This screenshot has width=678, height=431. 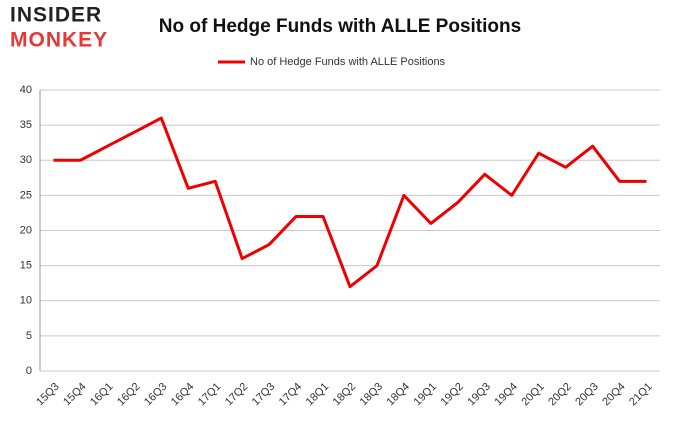 I want to click on logo-bottom: MONKEY, so click(x=59, y=40).